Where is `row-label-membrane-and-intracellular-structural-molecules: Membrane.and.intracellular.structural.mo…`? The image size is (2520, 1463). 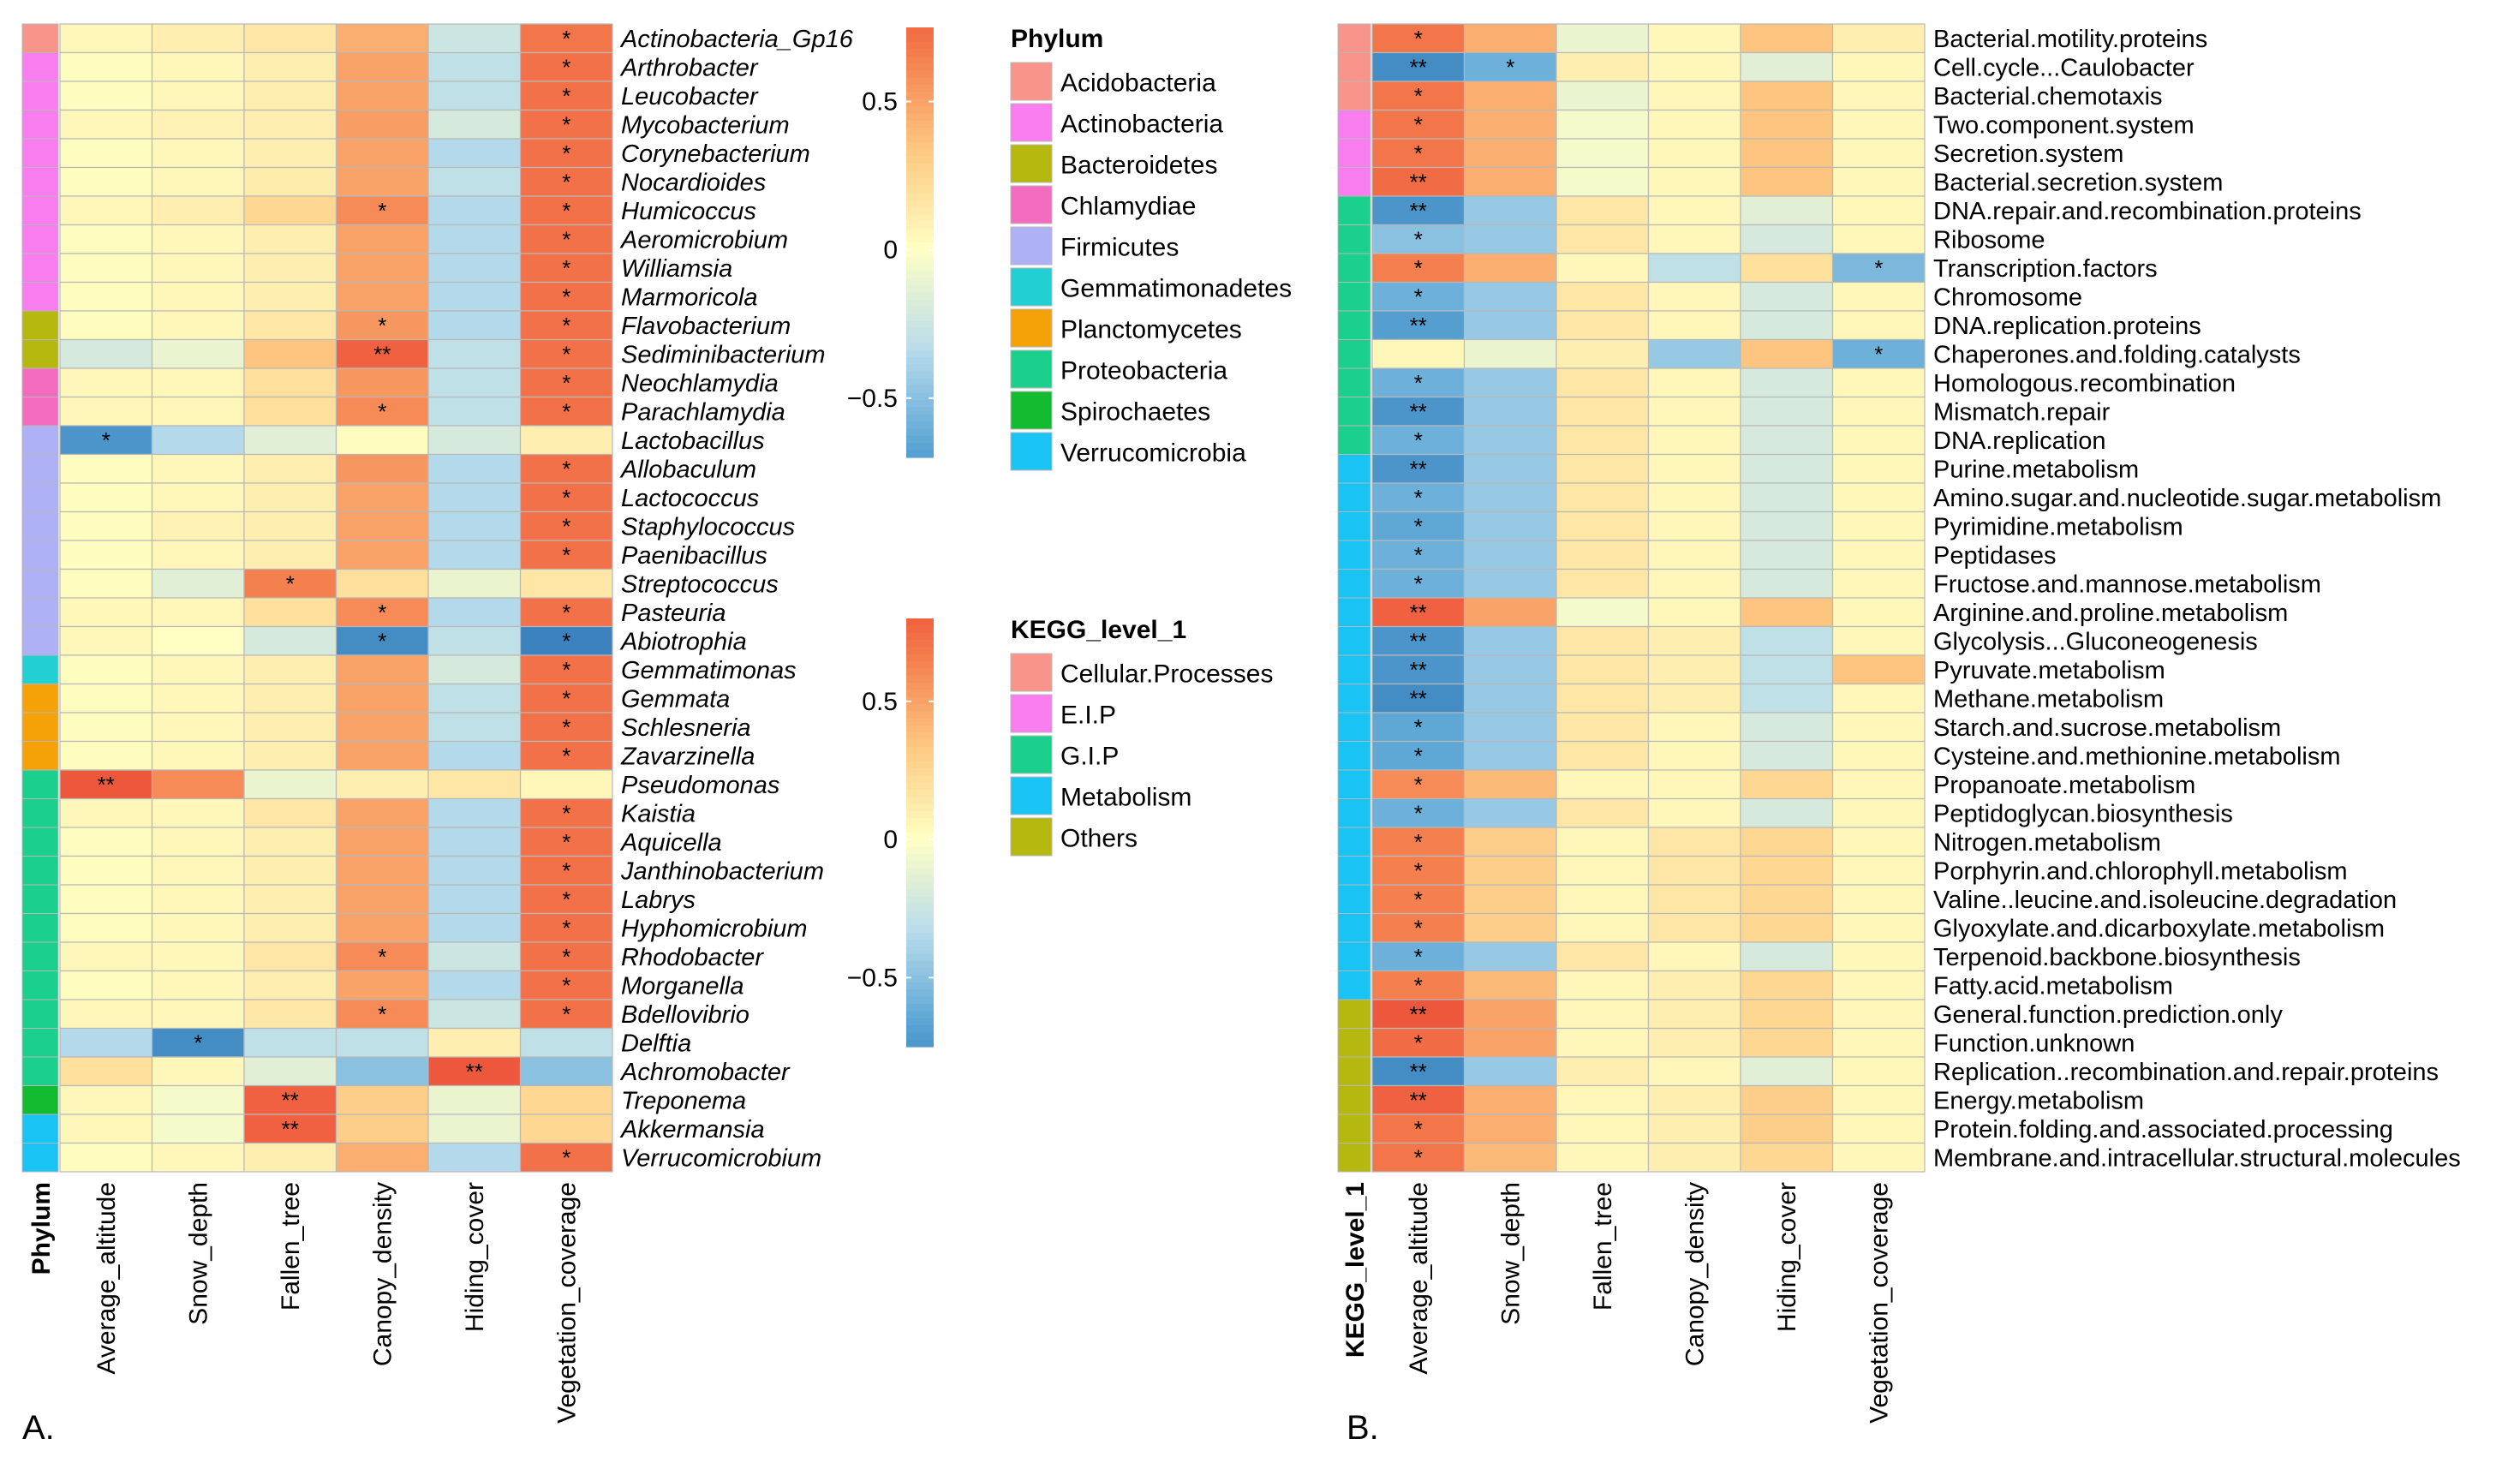
row-label-membrane-and-intracellular-structural-molecules: Membrane.and.intracellular.structural.mo… is located at coordinates (2197, 1158).